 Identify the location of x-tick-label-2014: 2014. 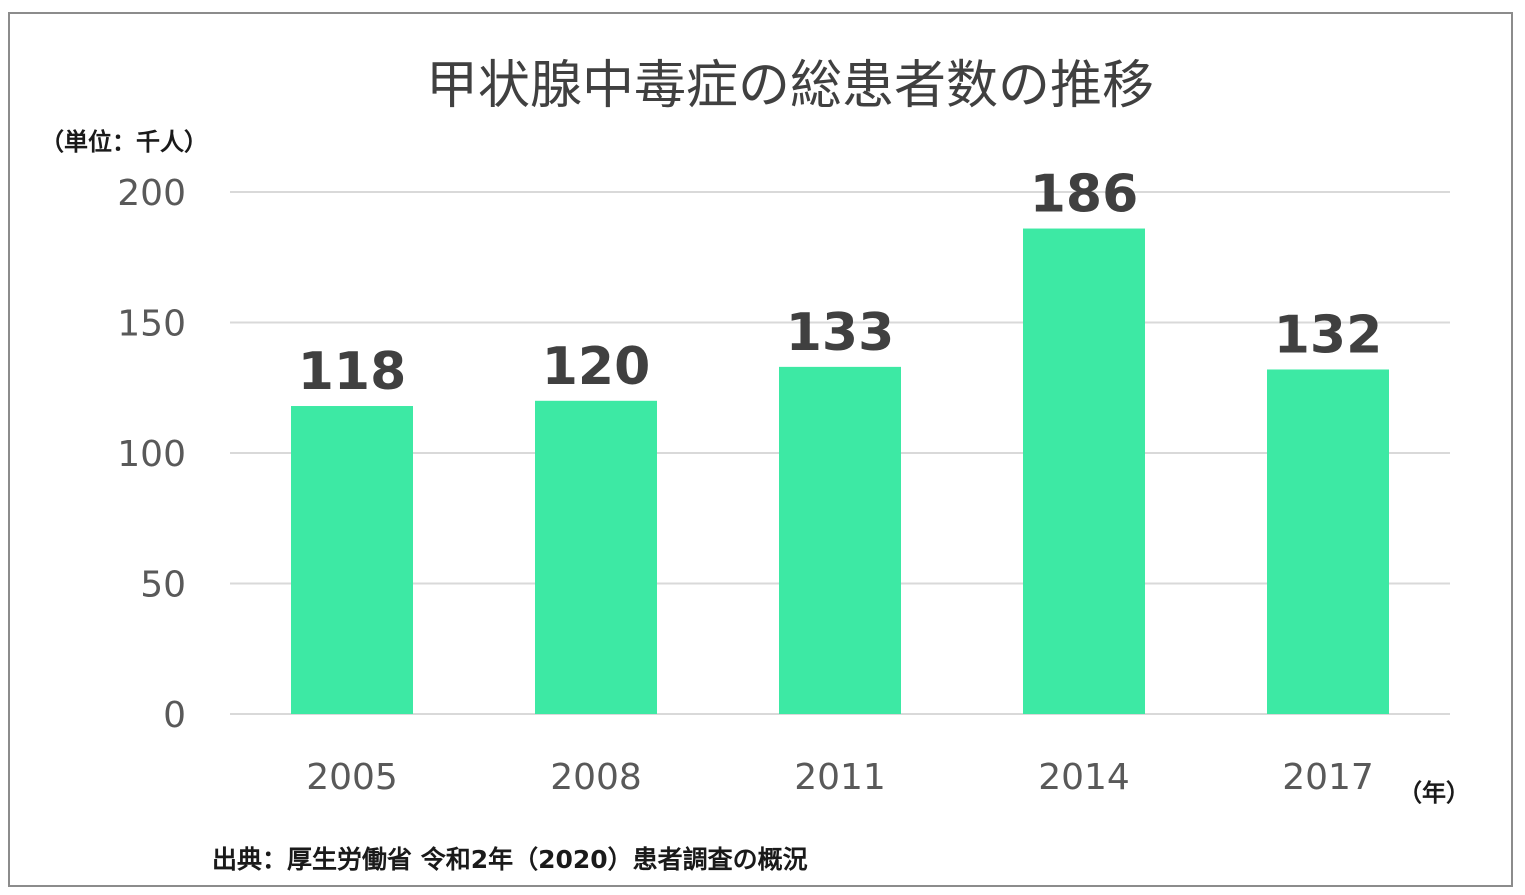
(1084, 777).